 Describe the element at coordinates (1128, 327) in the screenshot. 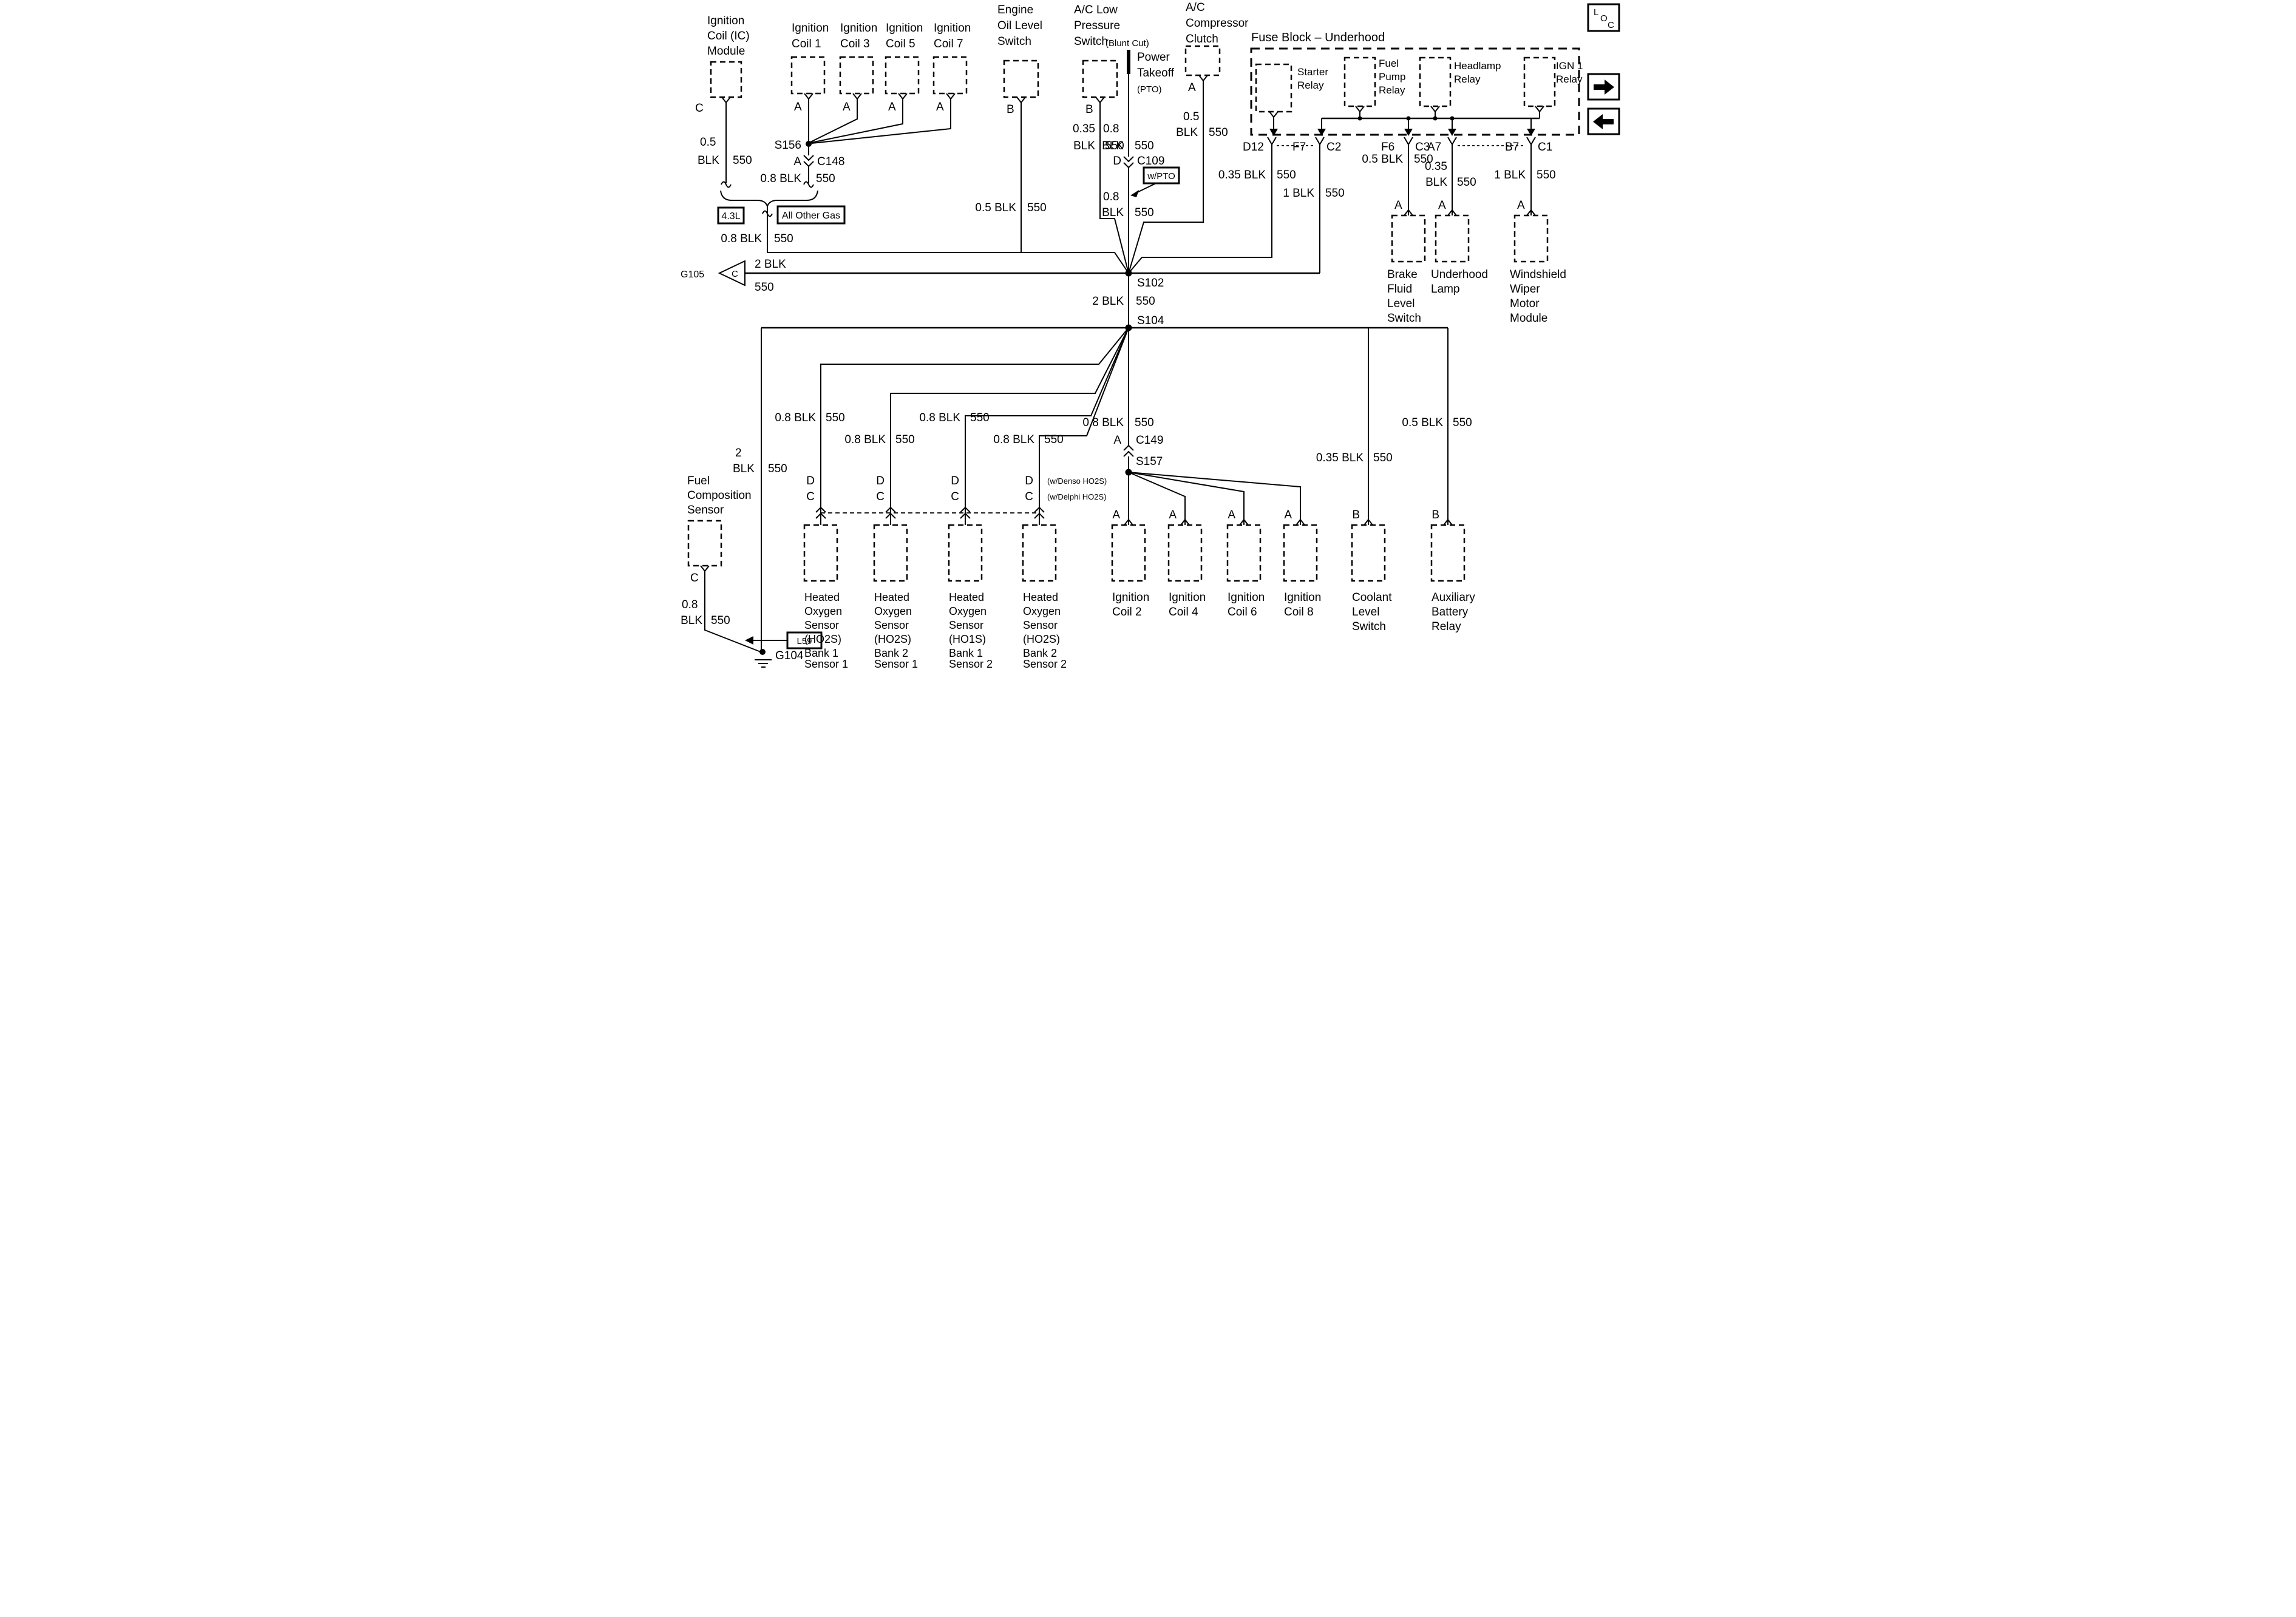

I see `splice-s104-dot` at that location.